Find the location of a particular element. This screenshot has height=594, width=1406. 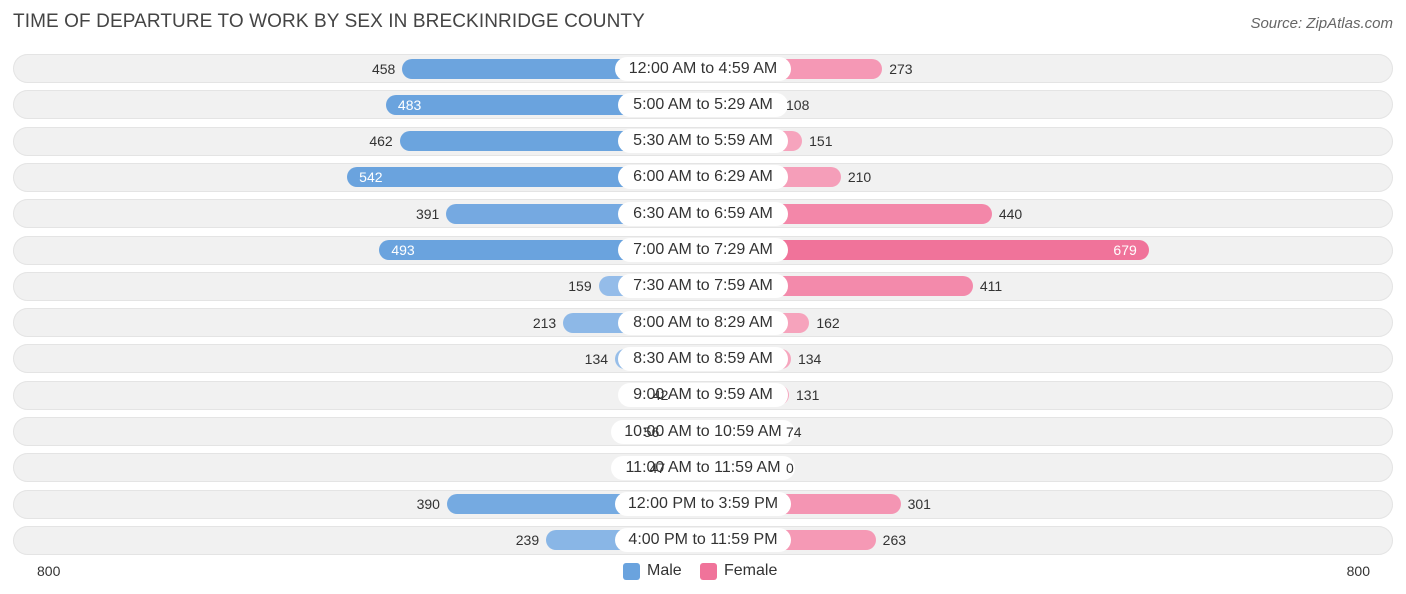

axis-right-label: 800 is located at coordinates (1358, 571).